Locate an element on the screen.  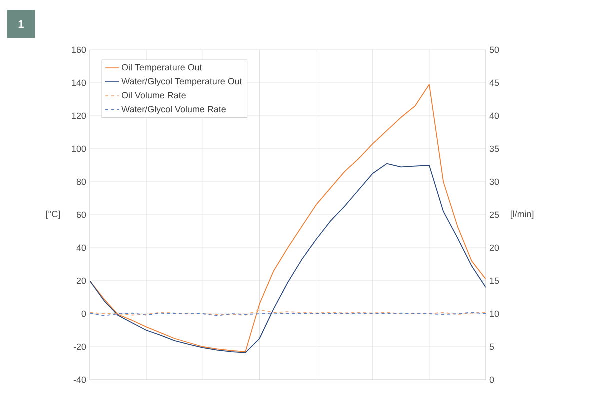
y-tick-label: -20 is located at coordinates (80, 347).